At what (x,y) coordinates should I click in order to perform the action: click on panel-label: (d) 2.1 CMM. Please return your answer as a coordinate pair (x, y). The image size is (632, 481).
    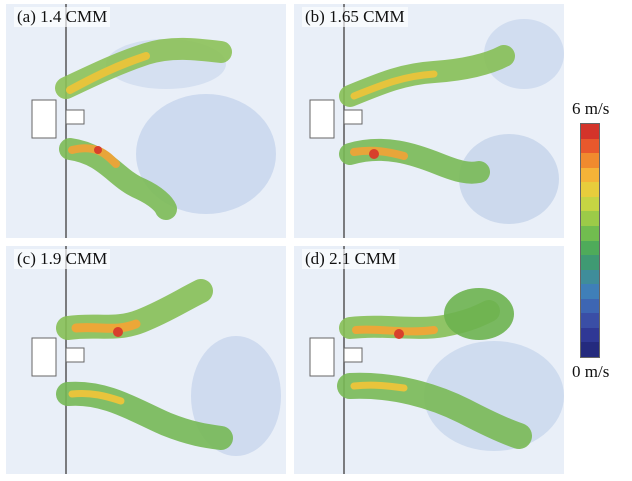
    Looking at the image, I should click on (351, 259).